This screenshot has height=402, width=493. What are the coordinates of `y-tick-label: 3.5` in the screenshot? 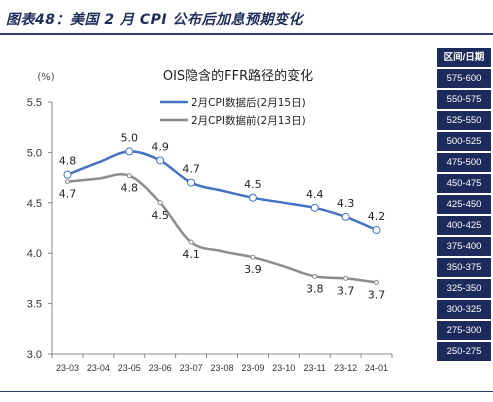 It's located at (34, 305).